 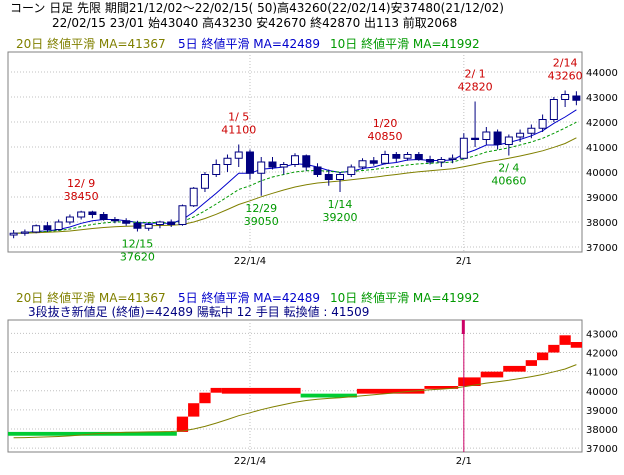 I want to click on lower-y-tick-label: 38000, so click(x=602, y=430).